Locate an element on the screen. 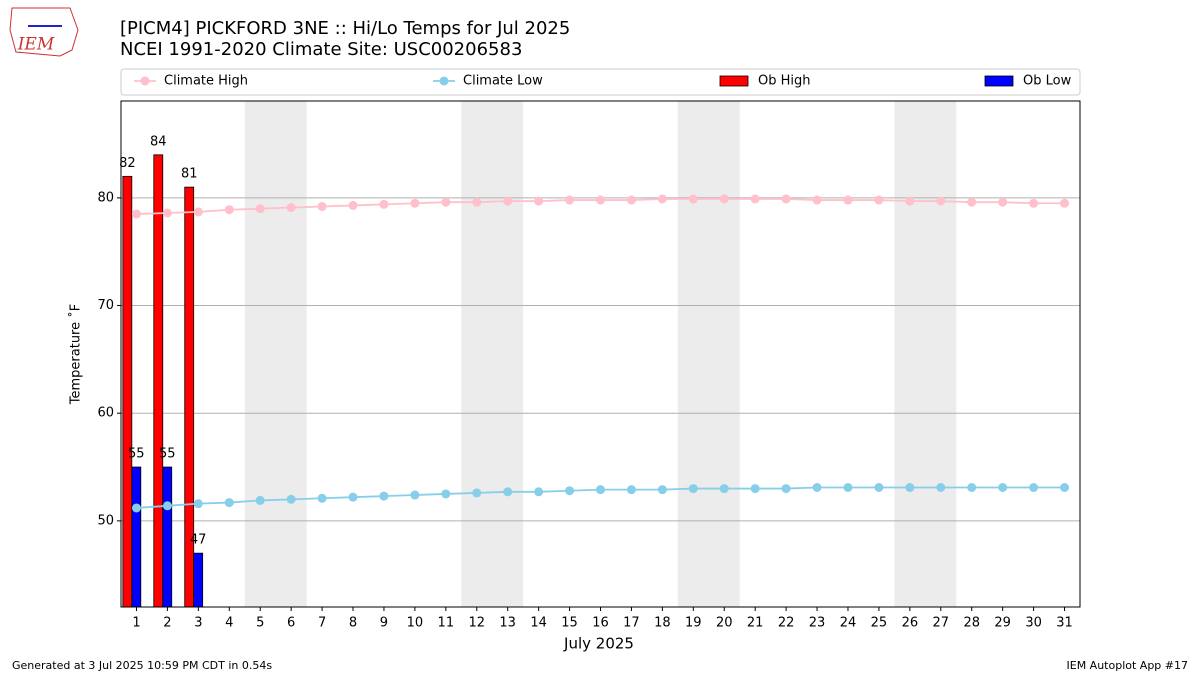 This screenshot has width=1200, height=675. x-tick-label: 24 is located at coordinates (848, 623).